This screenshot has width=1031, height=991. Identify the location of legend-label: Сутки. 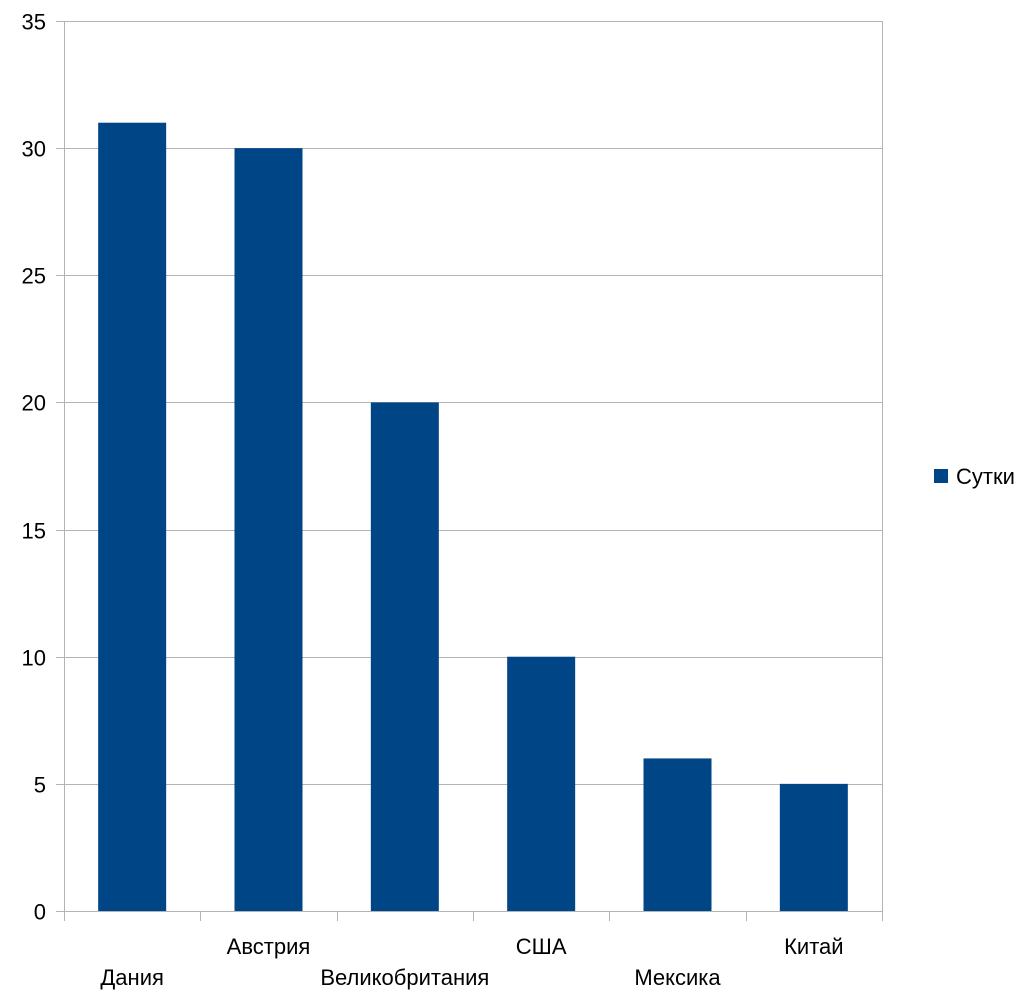
(985, 476).